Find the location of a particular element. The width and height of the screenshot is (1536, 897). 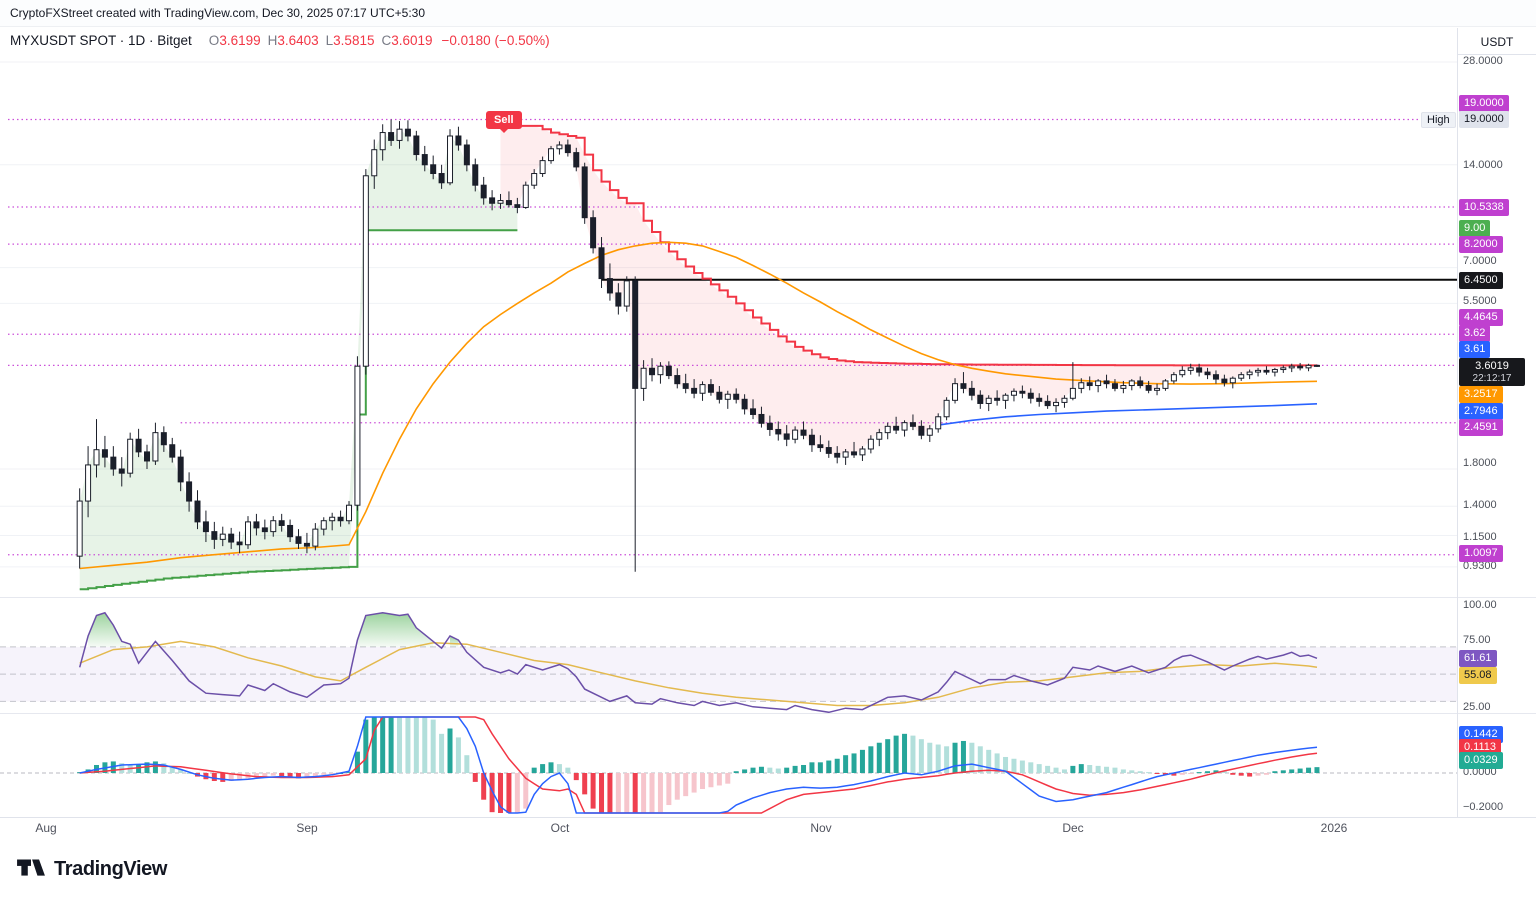

current-price-badge: 3.6019 22:12:17 is located at coordinates (1492, 372).